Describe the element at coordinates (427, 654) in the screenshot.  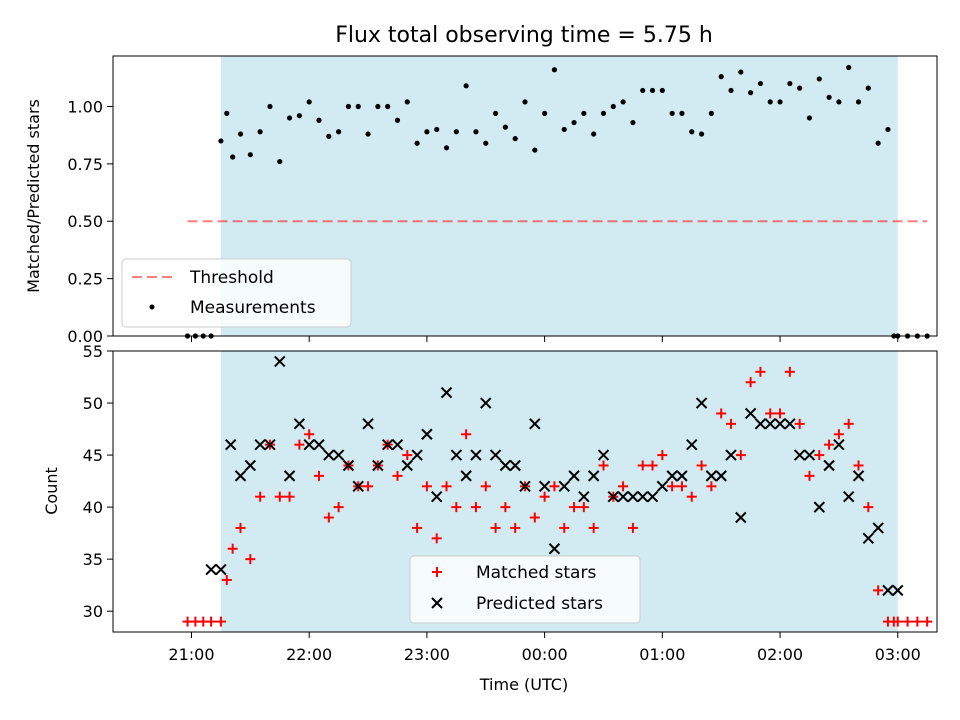
I see `bottom-x-tick-label: 23:00` at that location.